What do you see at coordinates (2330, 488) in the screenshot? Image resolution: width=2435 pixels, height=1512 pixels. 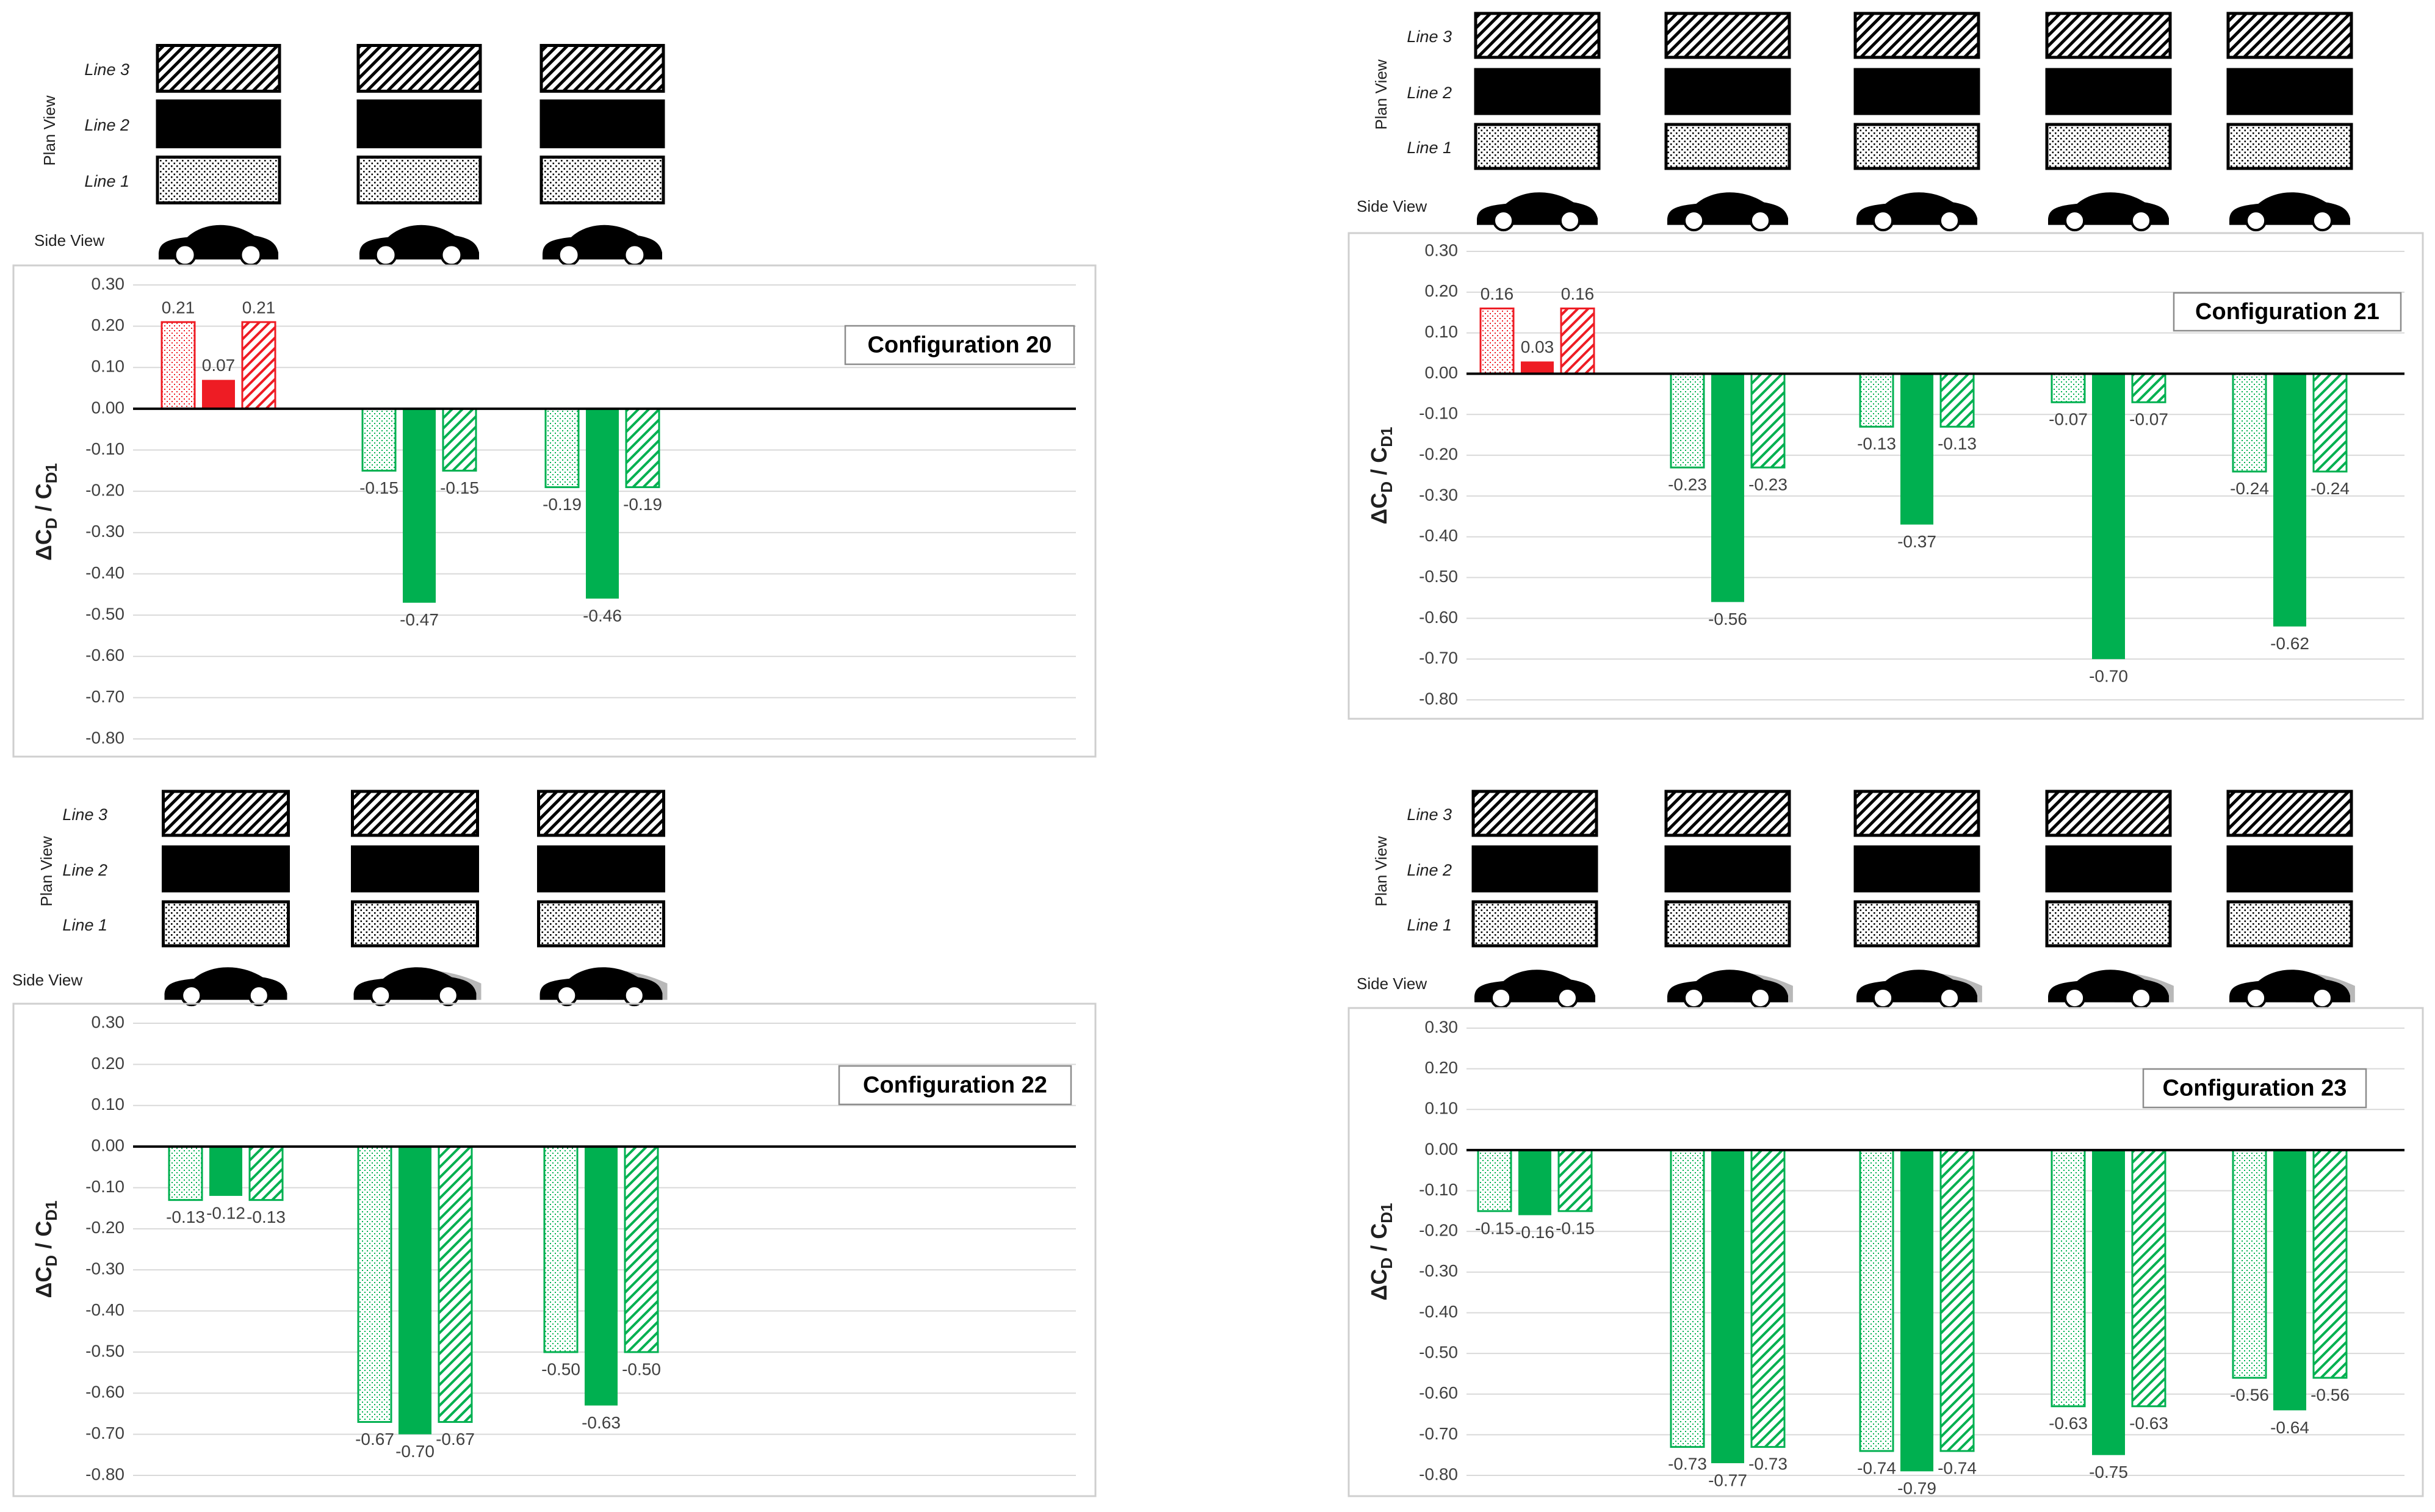 I see `data-label: -0.24` at bounding box center [2330, 488].